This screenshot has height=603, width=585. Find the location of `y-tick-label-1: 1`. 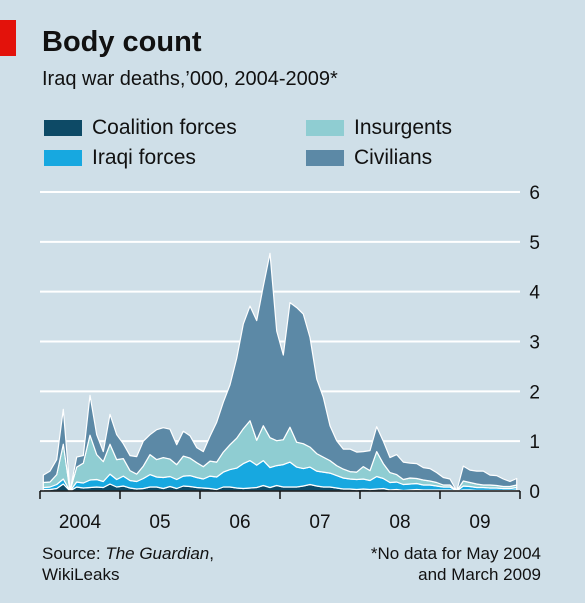

y-tick-label-1: 1 is located at coordinates (534, 442).